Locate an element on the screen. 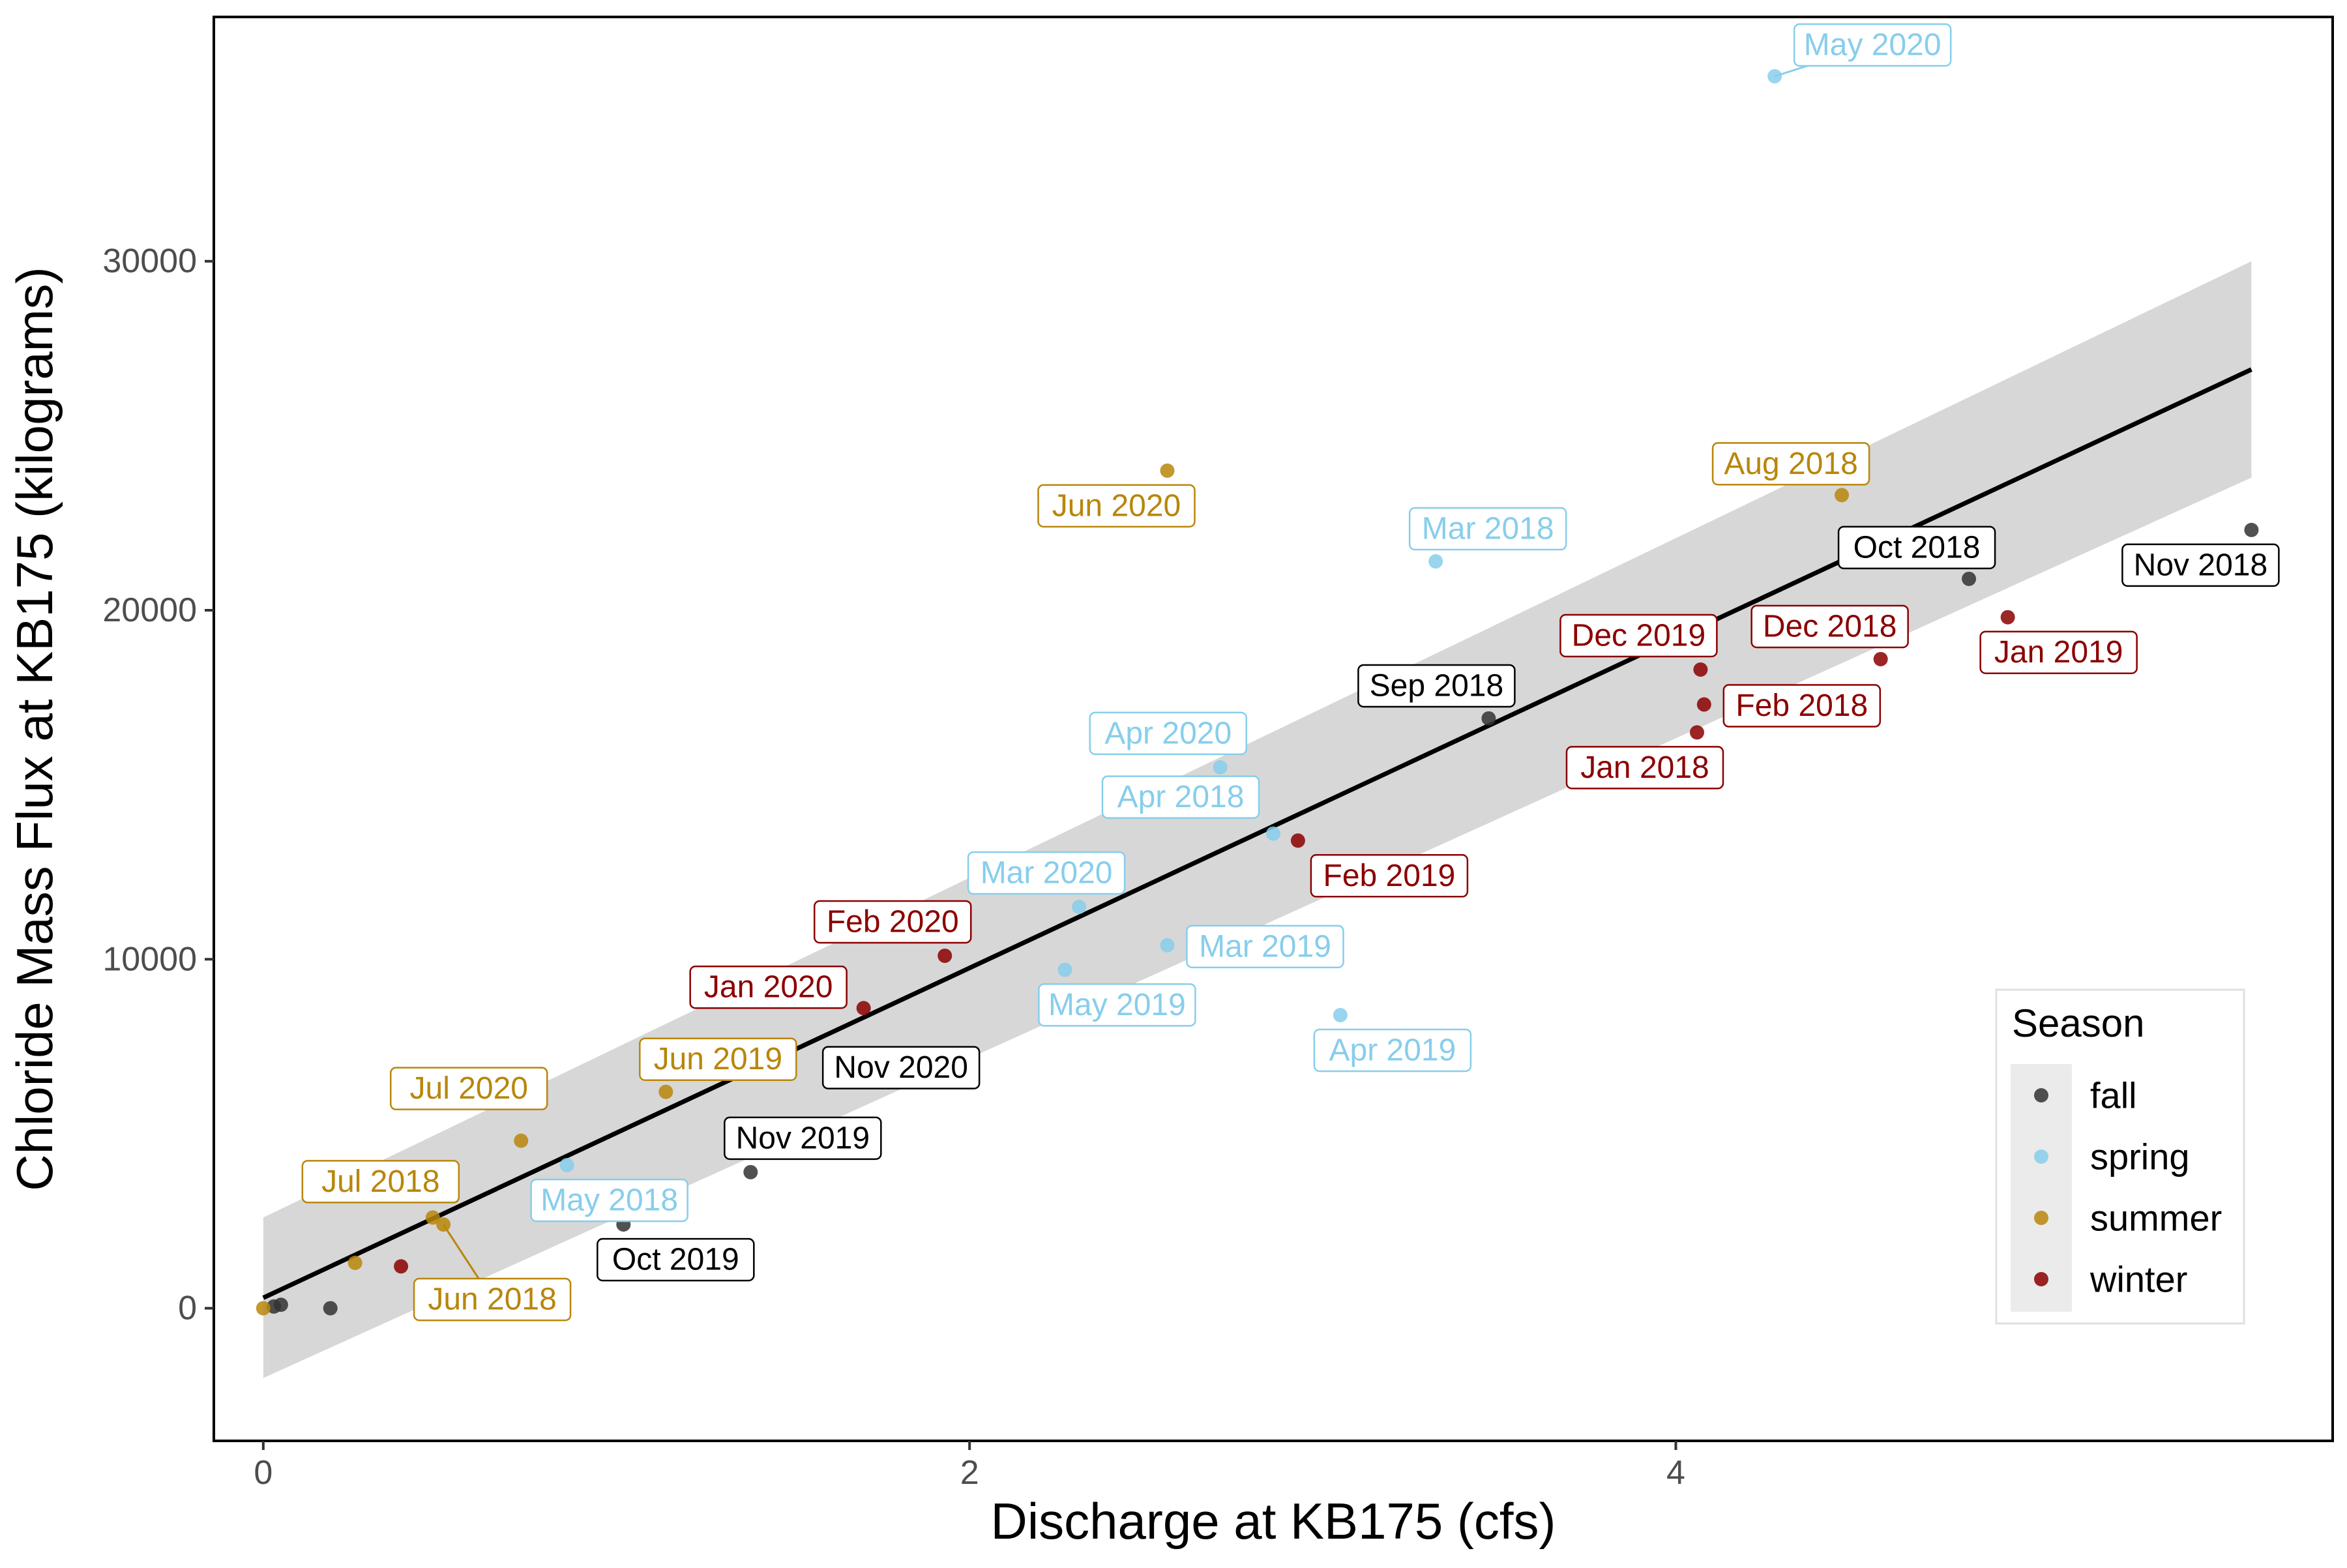  point-dec-2018 is located at coordinates (1881, 658).